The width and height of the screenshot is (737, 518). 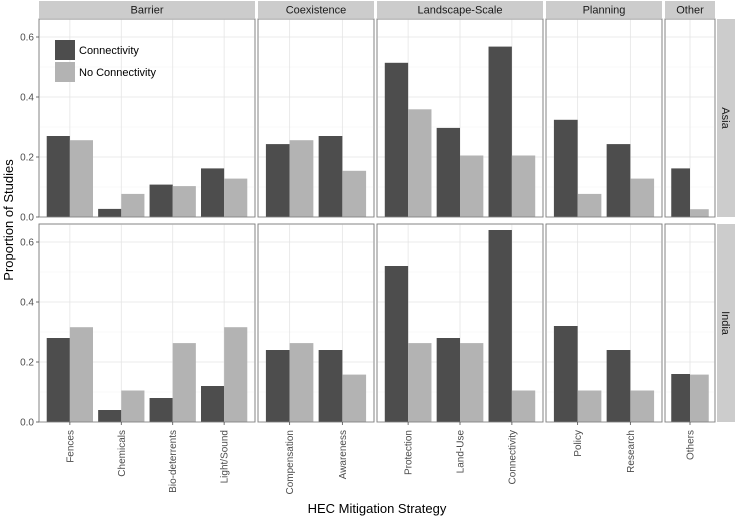 I want to click on facet-label: Barrier, so click(x=146, y=11).